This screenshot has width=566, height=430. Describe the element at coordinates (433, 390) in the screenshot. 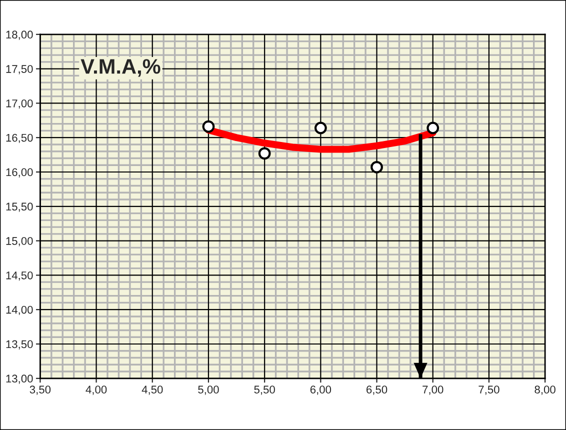

I see `x-tick-label: 7,00` at that location.